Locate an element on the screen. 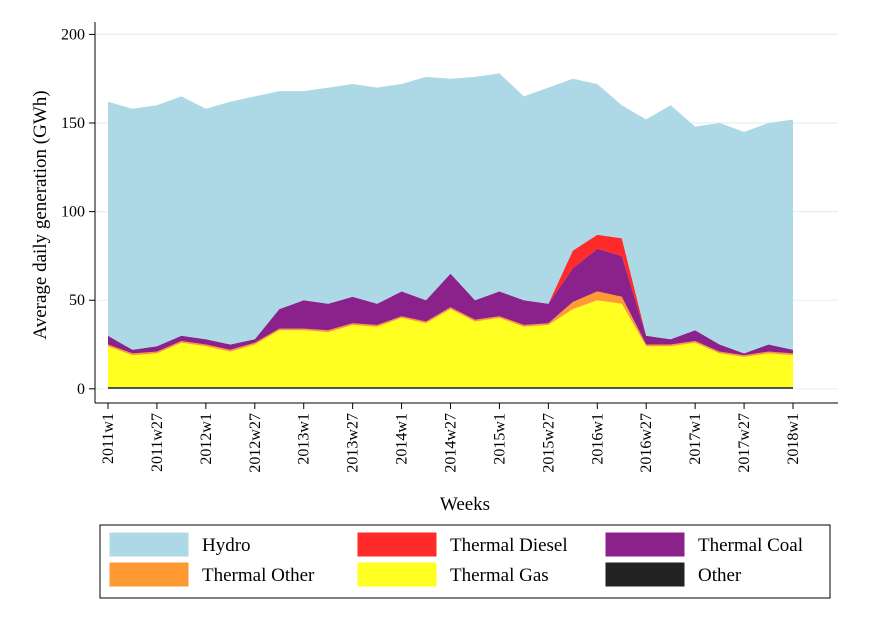  y-tick-label: 0 is located at coordinates (81, 389).